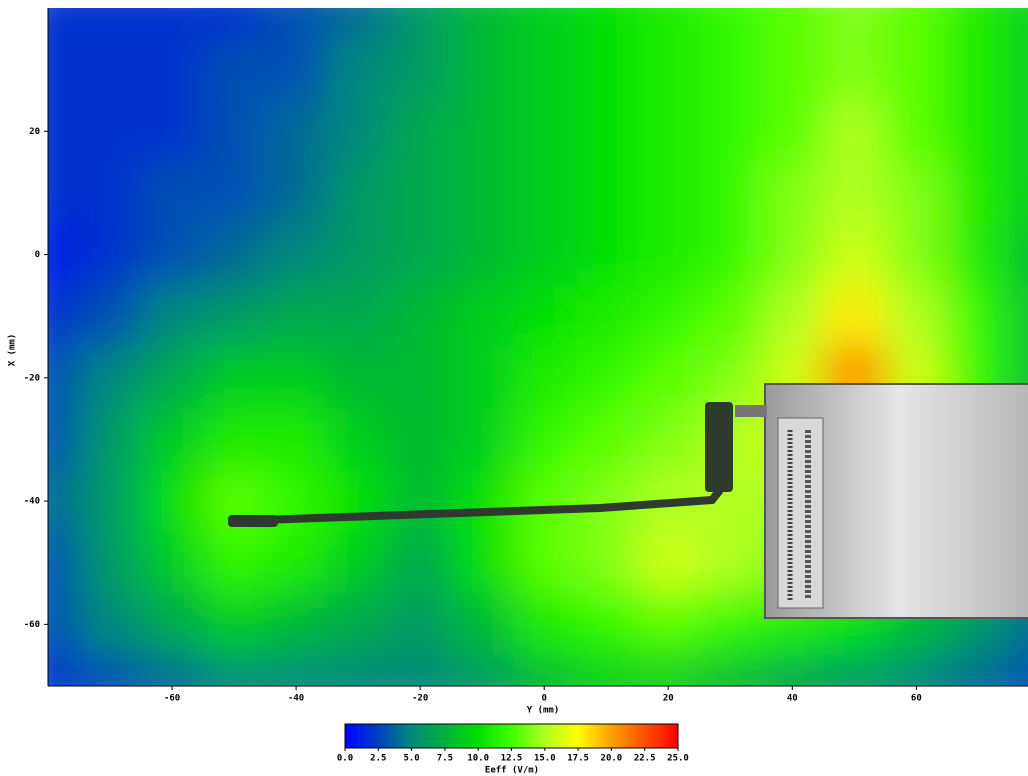 The image size is (1028, 776). What do you see at coordinates (378, 759) in the screenshot?
I see `colorbar-tick-label: 2.5` at bounding box center [378, 759].